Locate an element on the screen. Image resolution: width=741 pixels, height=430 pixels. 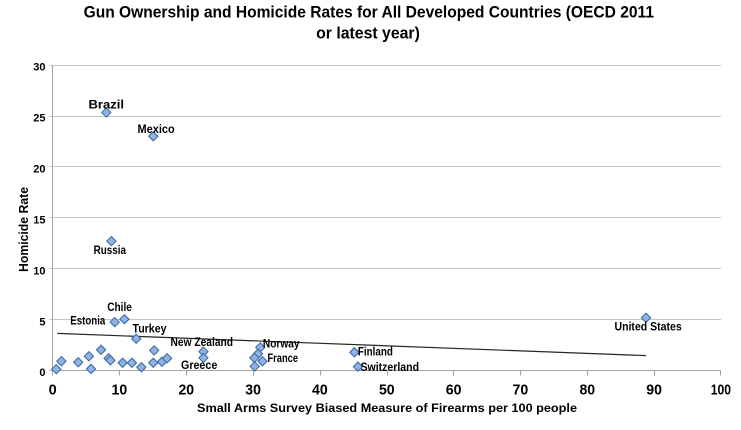
svg-text: Chile is located at coordinates (119, 308).